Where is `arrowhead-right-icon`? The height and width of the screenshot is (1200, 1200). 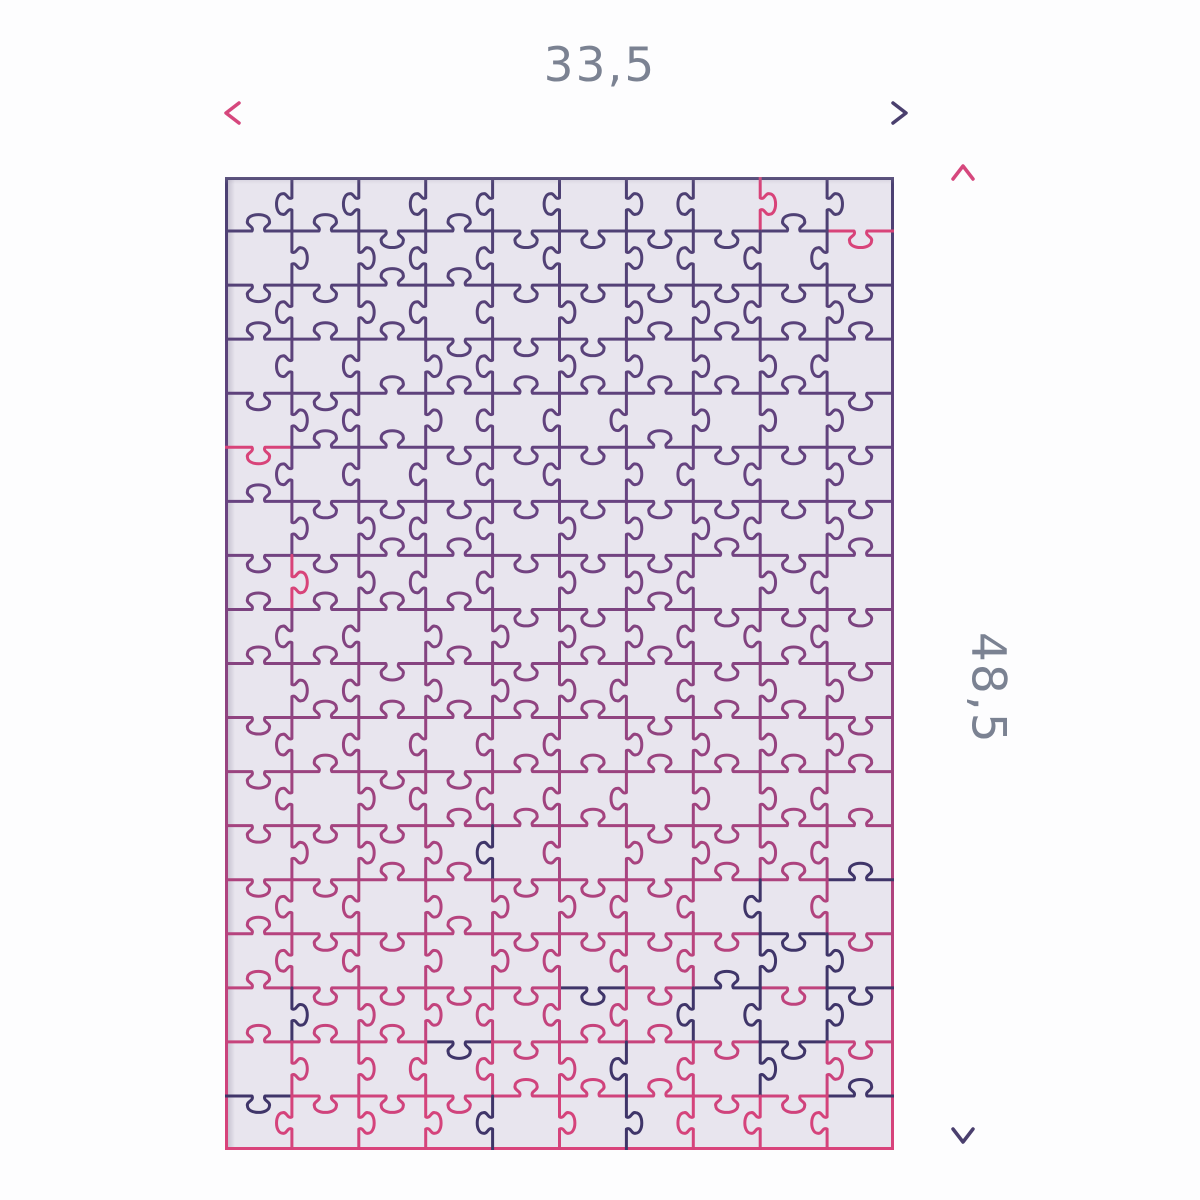
arrowhead-right-icon is located at coordinates (899, 113).